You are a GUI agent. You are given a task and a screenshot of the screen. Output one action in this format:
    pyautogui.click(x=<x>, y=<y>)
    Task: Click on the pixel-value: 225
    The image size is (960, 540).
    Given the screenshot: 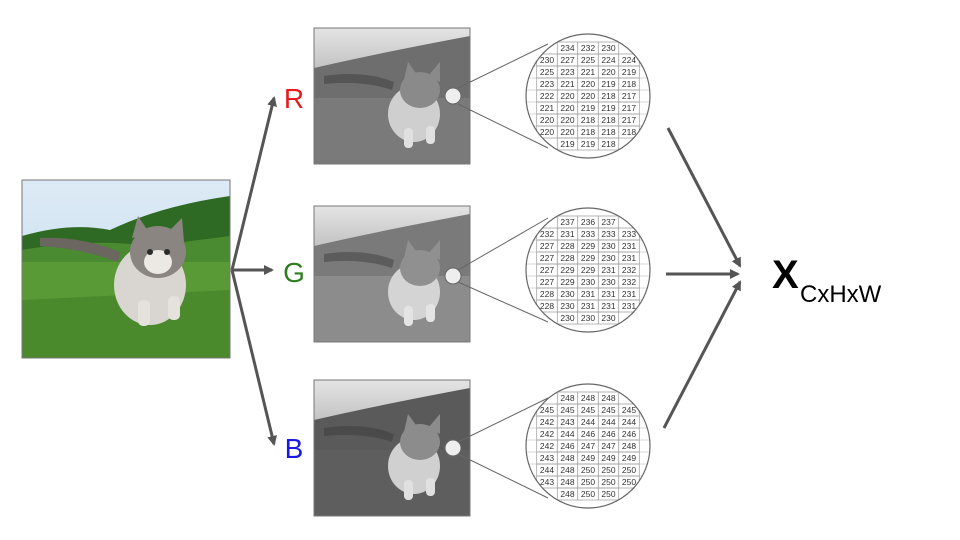 What is the action you would take?
    pyautogui.click(x=588, y=60)
    